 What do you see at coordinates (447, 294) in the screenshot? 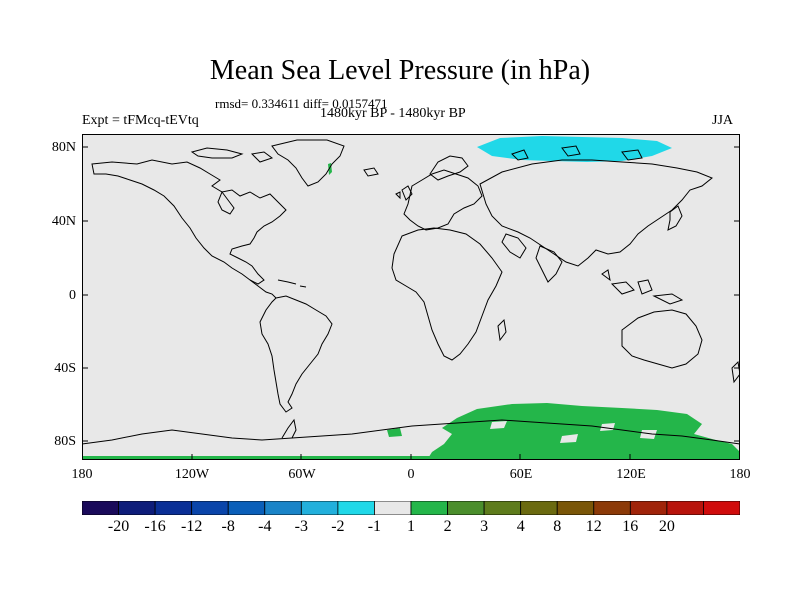
I see `africa-coast` at bounding box center [447, 294].